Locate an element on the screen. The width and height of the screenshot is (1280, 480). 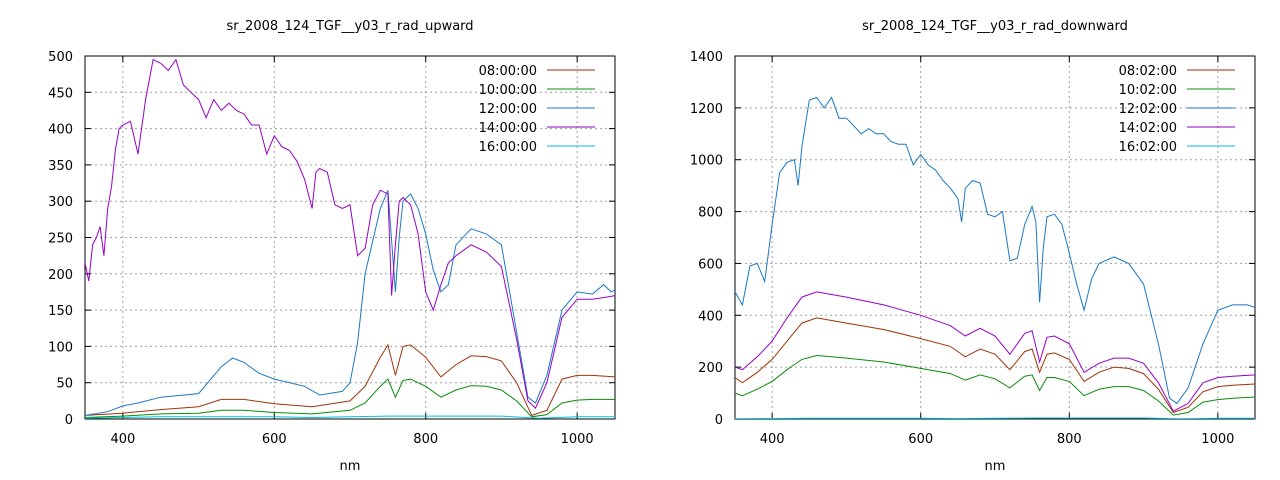
legend-label: 10:02:00 is located at coordinates (1148, 90).